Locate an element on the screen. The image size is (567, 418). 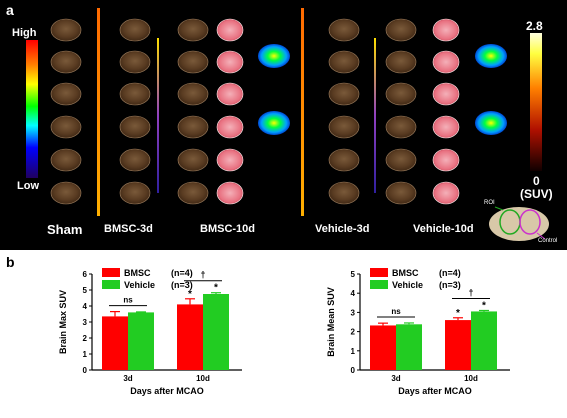
group-label-bmsc-10d: BMSC-10d is located at coordinates (228, 229).